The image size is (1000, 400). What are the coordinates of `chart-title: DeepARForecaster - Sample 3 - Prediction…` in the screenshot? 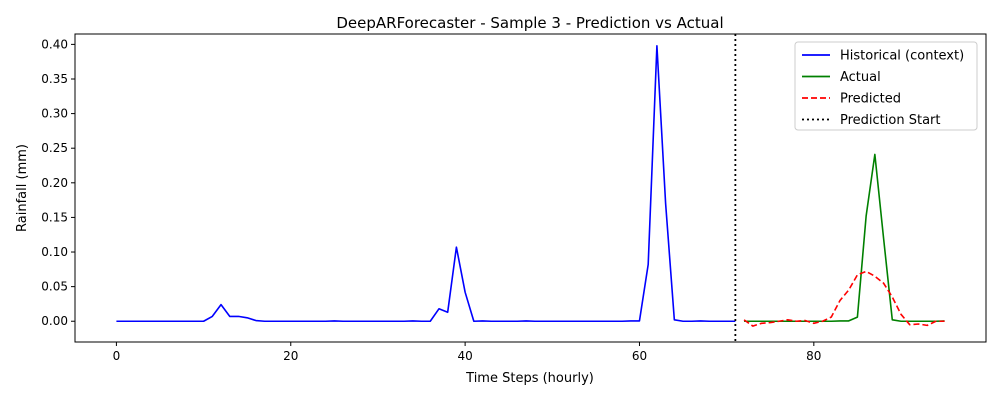 It's located at (529, 23).